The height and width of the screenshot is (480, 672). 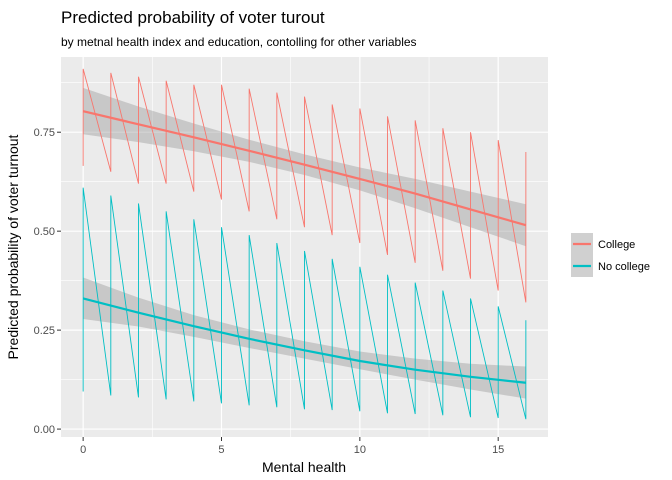 I want to click on y-axis-title: Predicted probability of voter turnout, so click(x=13, y=246).